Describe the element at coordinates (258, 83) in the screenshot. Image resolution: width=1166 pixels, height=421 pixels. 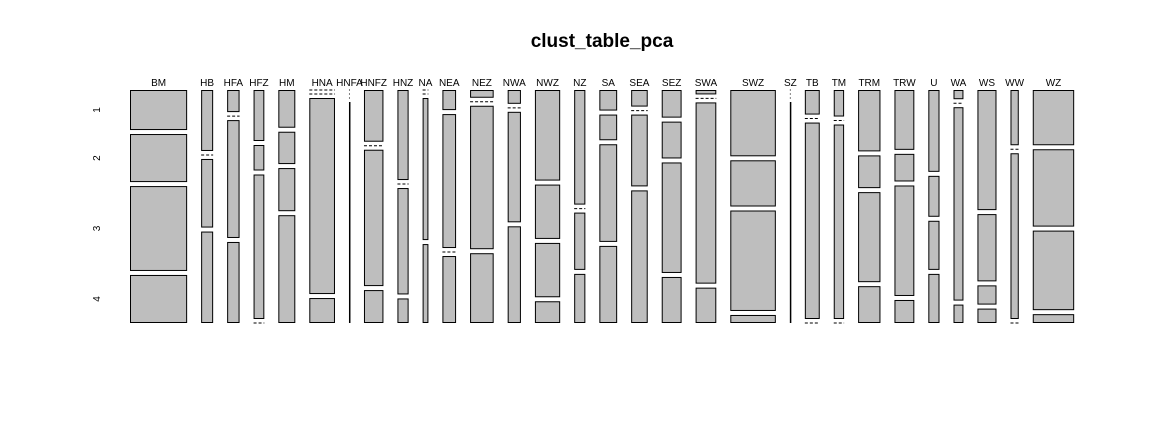
I see `column-label: HFZ` at that location.